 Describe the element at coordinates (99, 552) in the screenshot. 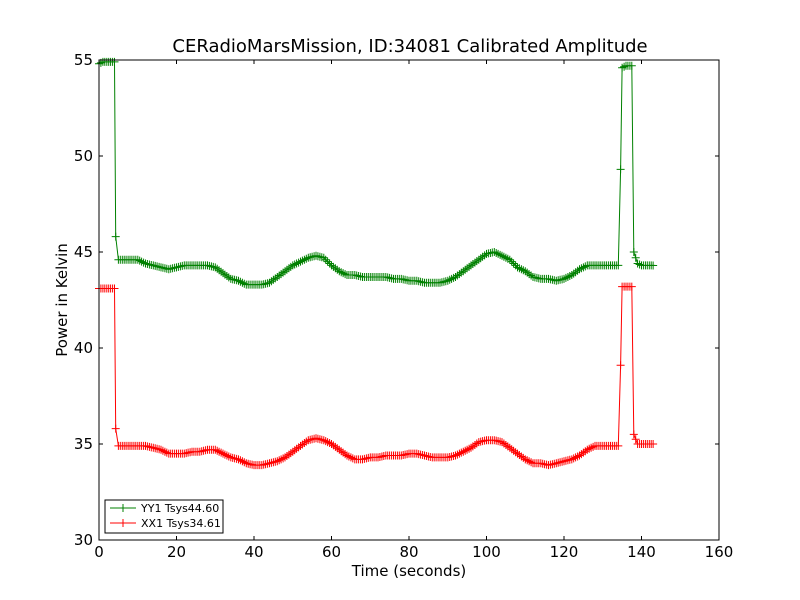

I see `x-tick-label: 0` at that location.